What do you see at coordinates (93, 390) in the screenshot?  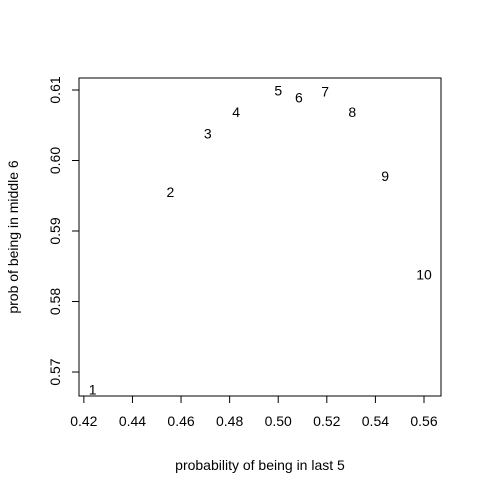 I see `point-label: 1` at bounding box center [93, 390].